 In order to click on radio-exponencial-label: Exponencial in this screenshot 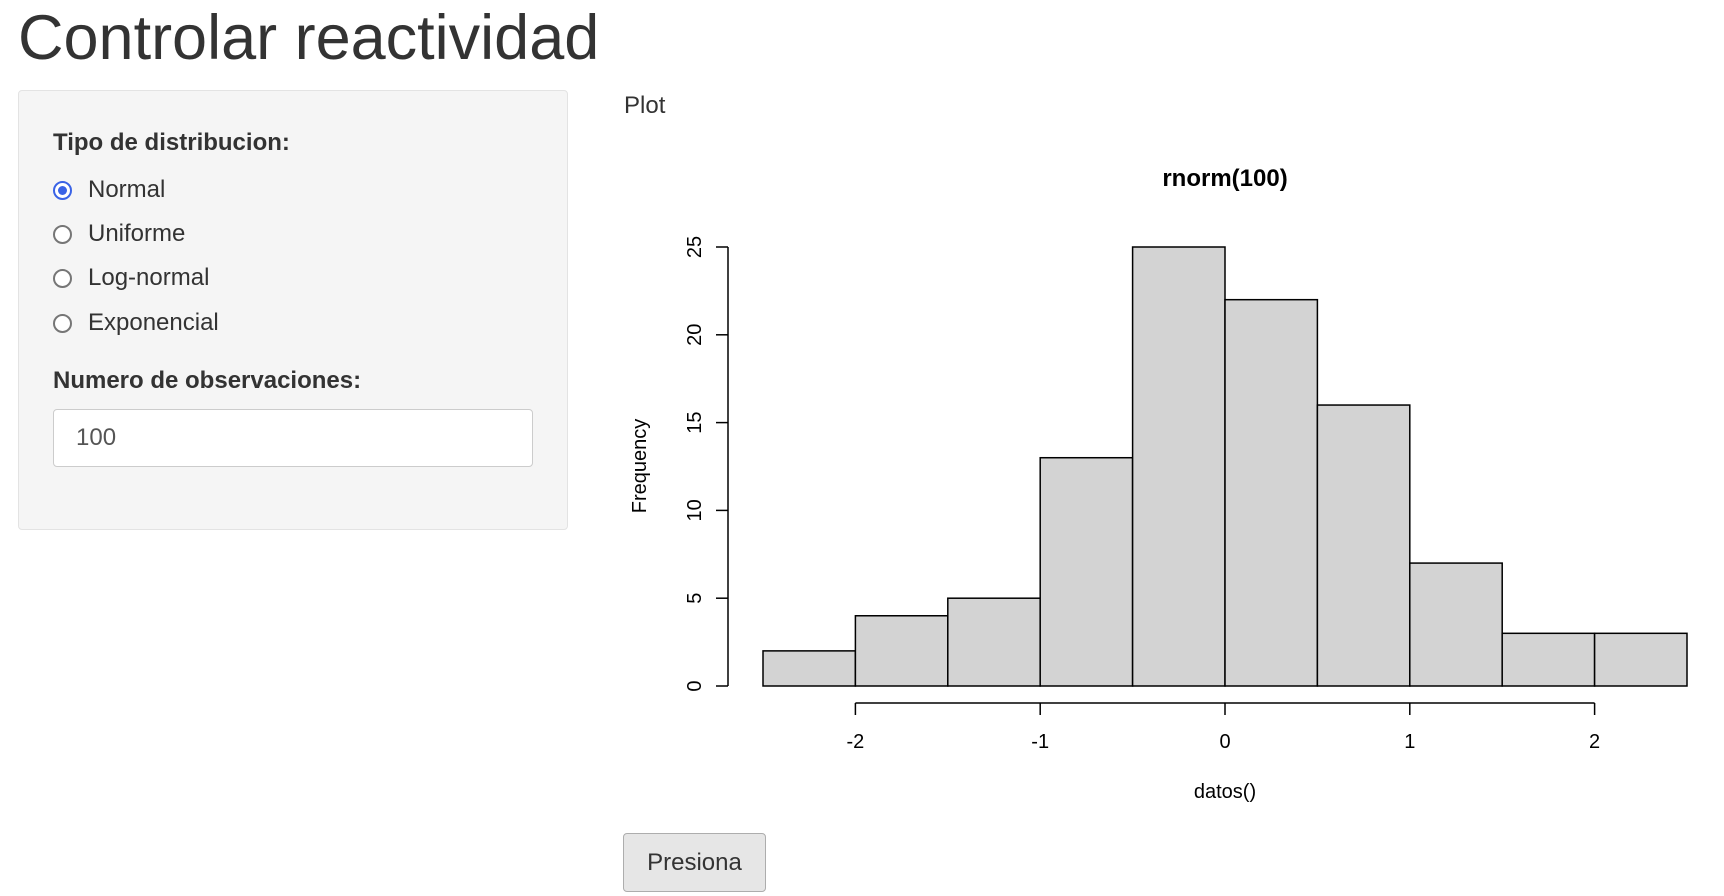, I will do `click(153, 322)`.